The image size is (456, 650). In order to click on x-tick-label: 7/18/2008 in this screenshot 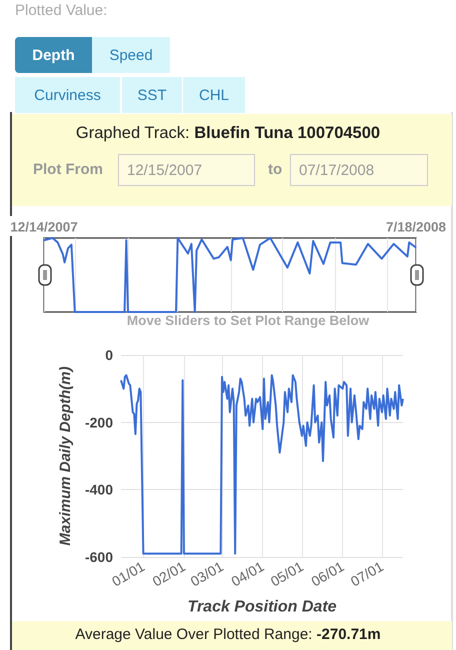, I will do `click(416, 227)`.